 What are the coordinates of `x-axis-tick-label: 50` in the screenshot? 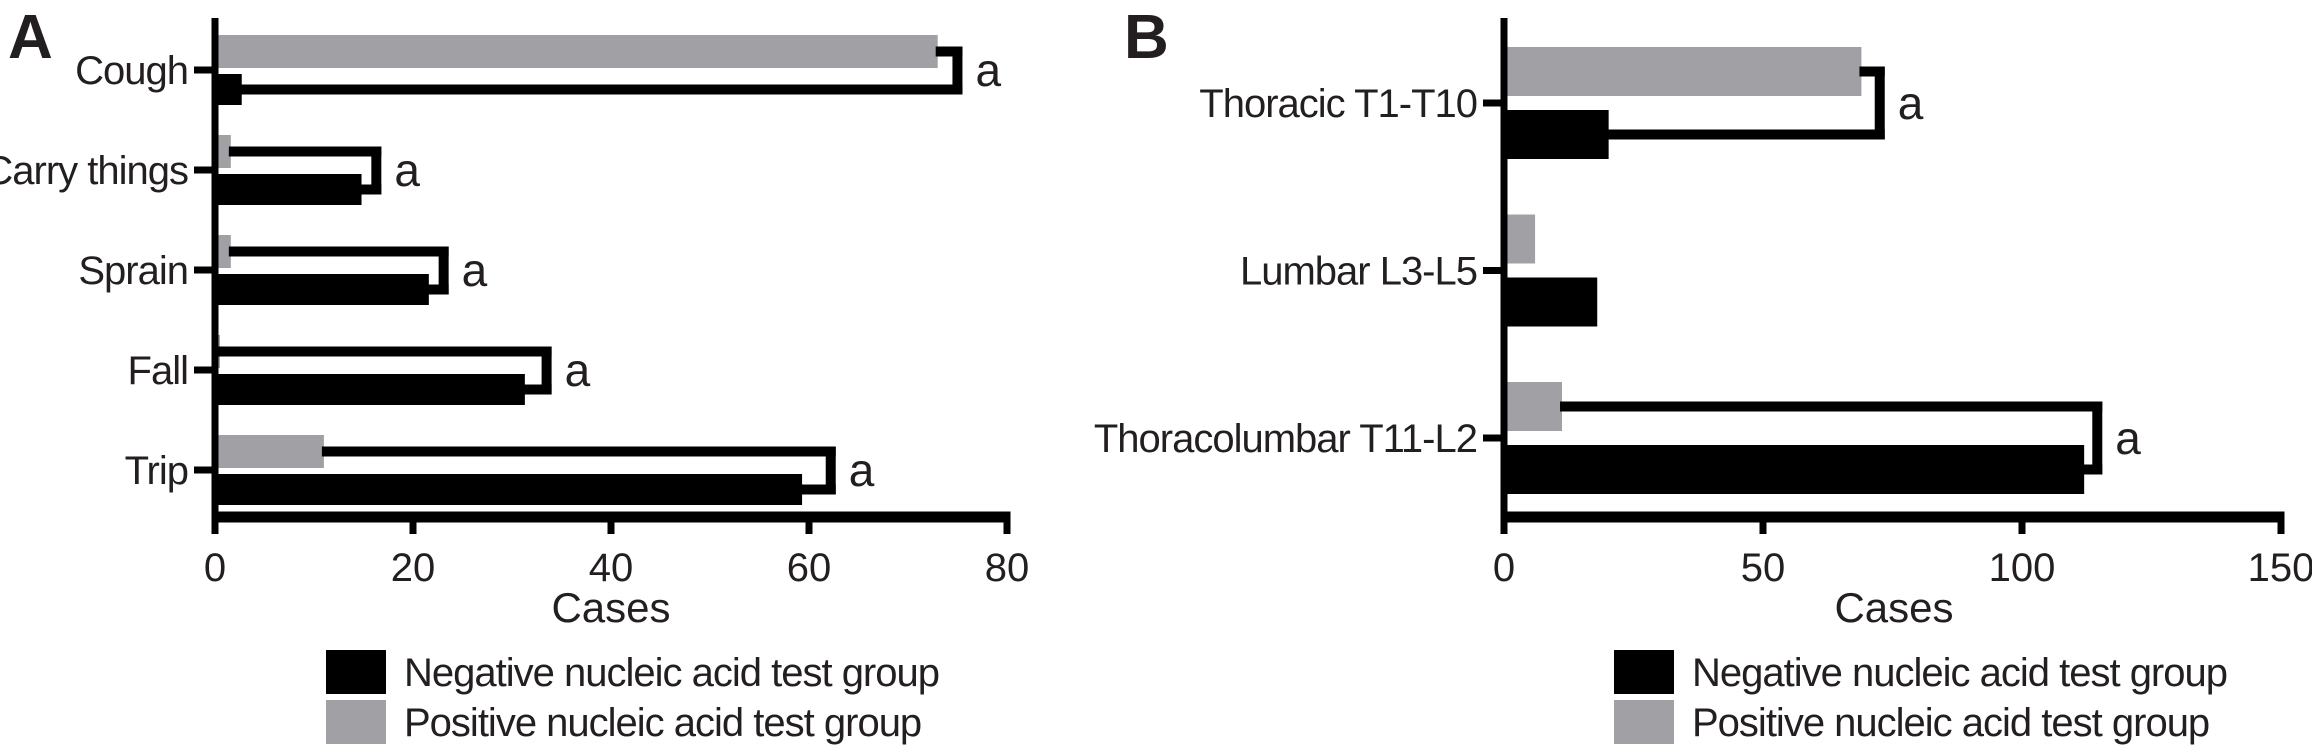 It's located at (1763, 568).